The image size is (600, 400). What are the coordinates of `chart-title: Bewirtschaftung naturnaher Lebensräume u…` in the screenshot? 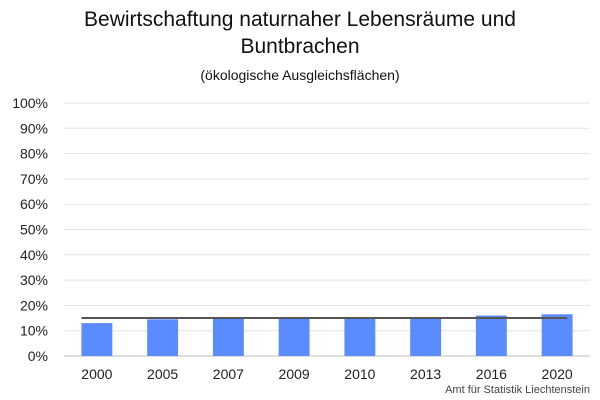 It's located at (300, 33).